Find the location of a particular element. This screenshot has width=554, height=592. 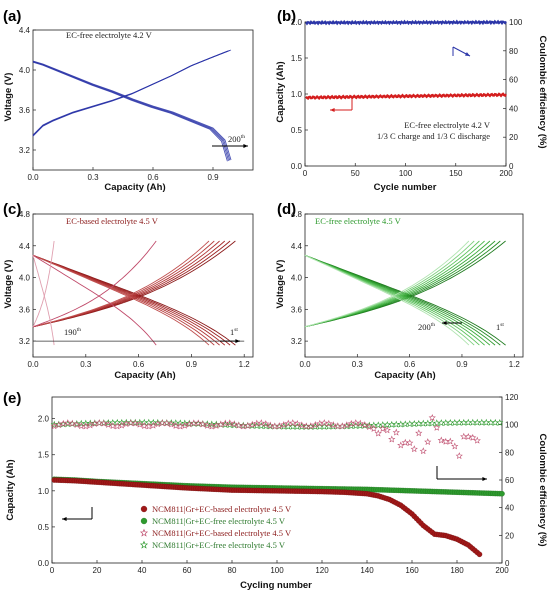

y-tick-label: 4.0 is located at coordinates (25, 278).